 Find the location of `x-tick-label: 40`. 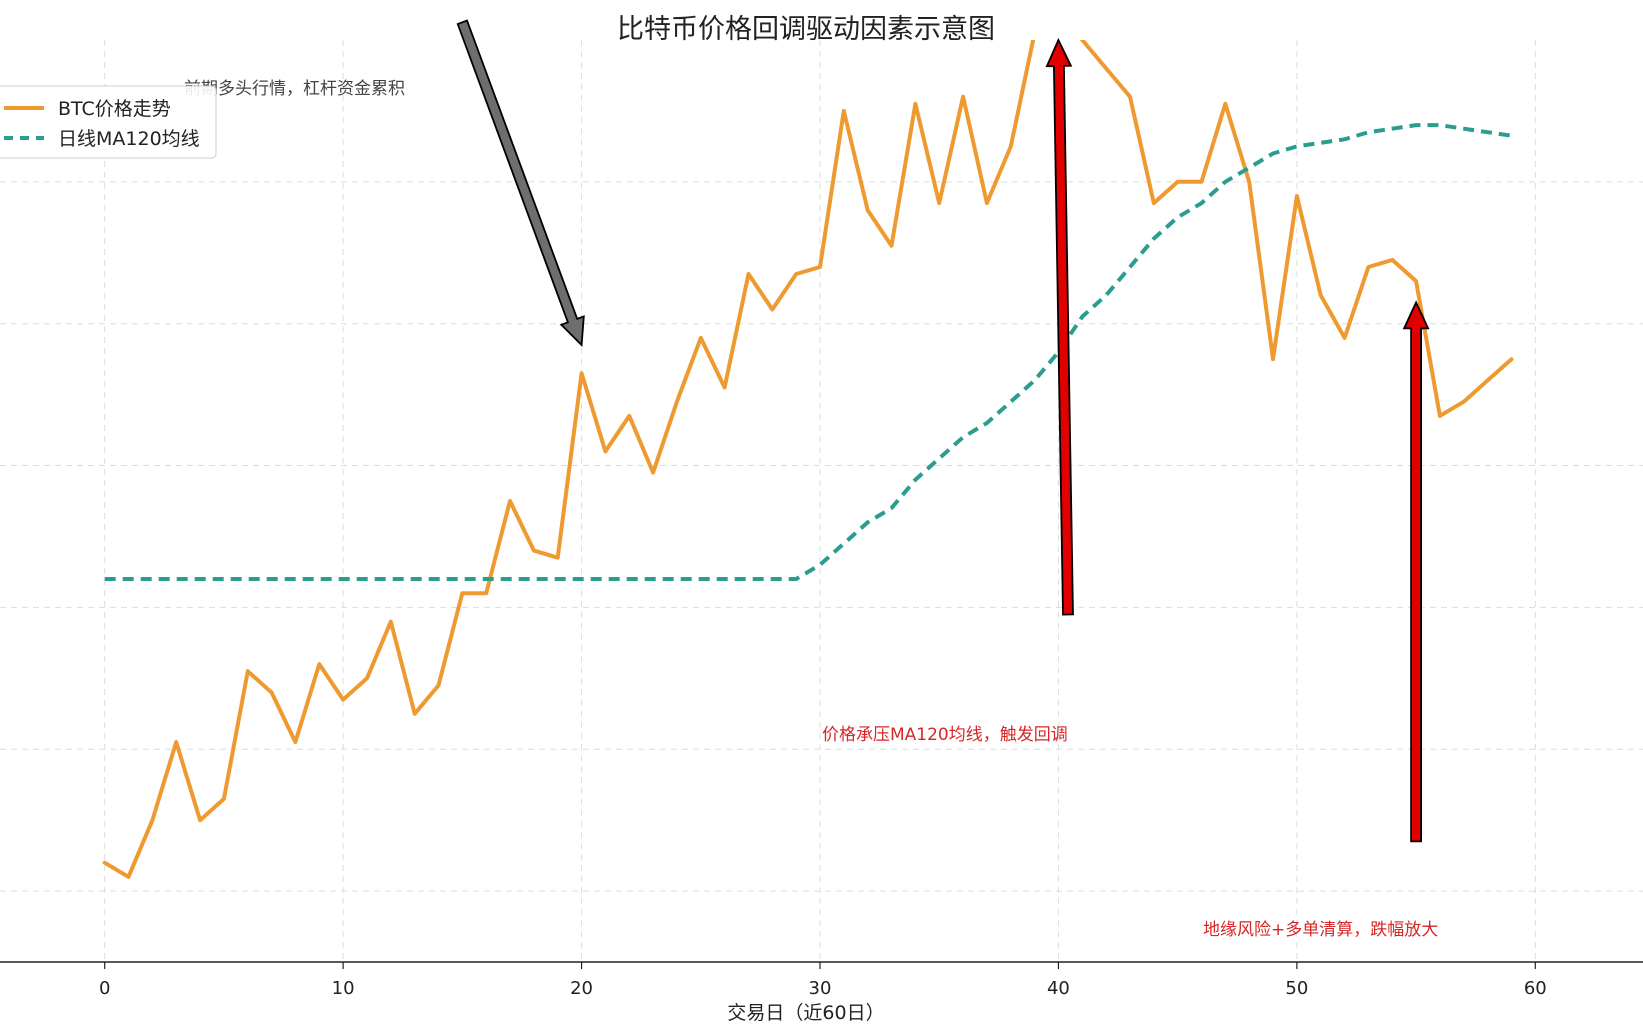

x-tick-label: 40 is located at coordinates (1058, 988).